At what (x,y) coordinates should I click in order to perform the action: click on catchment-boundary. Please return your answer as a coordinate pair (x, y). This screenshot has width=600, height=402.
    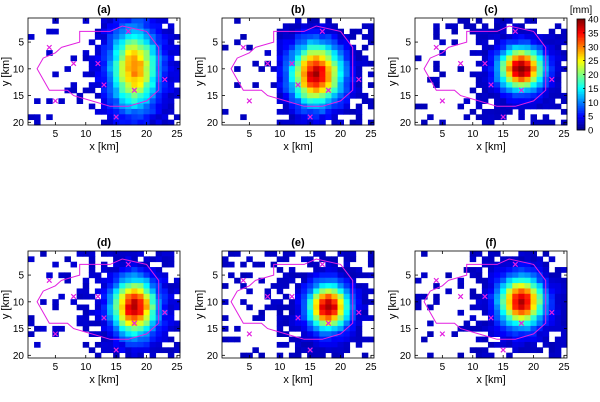
    Looking at the image, I should click on (485, 299).